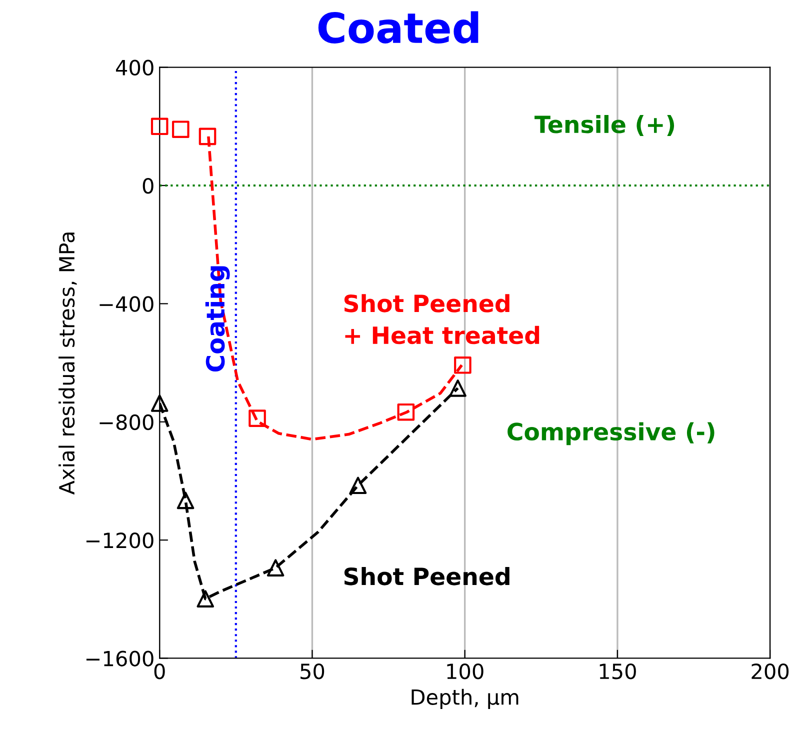 The height and width of the screenshot is (748, 798). What do you see at coordinates (217, 319) in the screenshot?
I see `ref-line-label: Coating` at bounding box center [217, 319].